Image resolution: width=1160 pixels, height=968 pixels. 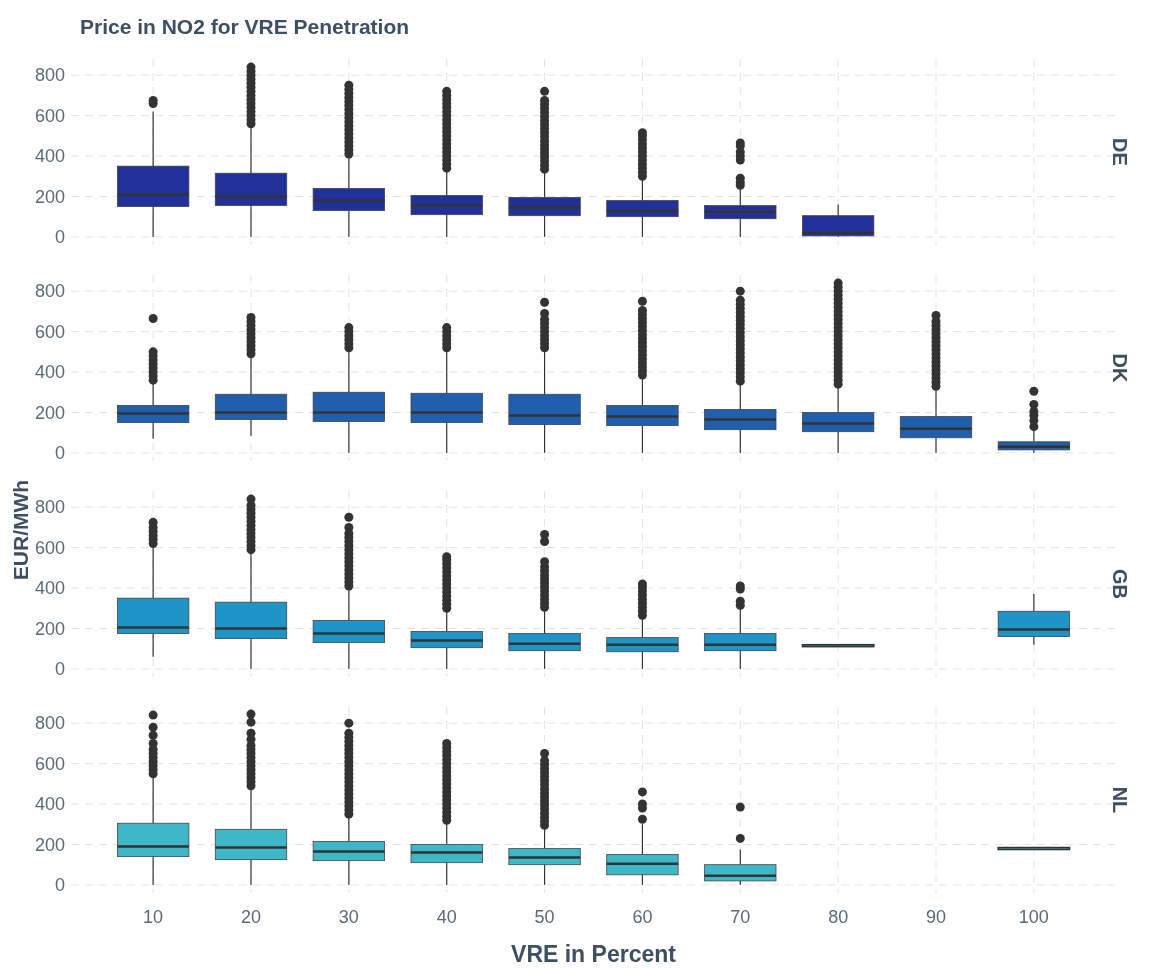 What do you see at coordinates (1033, 917) in the screenshot?
I see `x-tick-label: 100` at bounding box center [1033, 917].